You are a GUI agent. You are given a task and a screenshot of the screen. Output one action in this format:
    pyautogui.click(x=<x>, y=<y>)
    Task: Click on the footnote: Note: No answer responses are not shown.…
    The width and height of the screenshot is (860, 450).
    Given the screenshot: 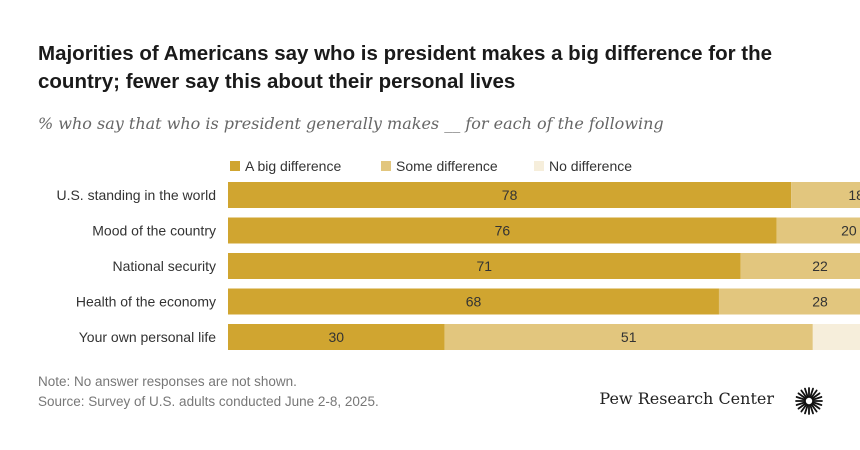 What is the action you would take?
    pyautogui.click(x=208, y=392)
    